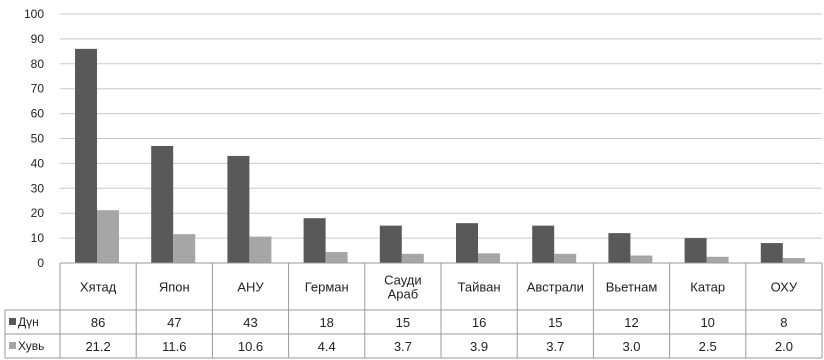  Describe the element at coordinates (174, 322) in the screenshot. I see `data-cell: 47` at that location.